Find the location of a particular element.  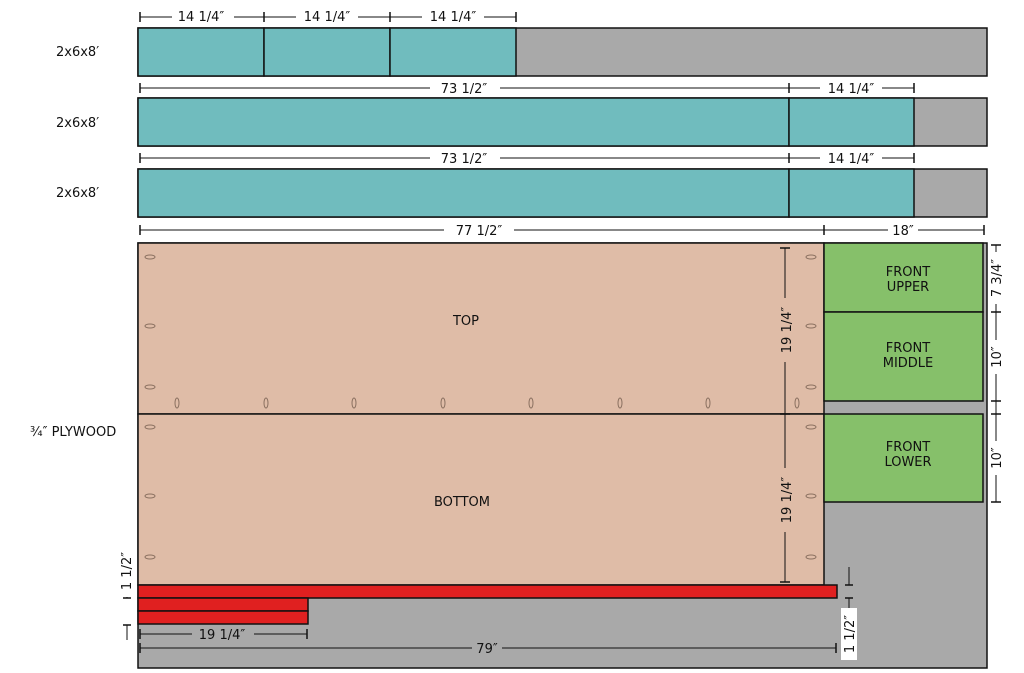

front-middle-label-line2: MIDDLE is located at coordinates (908, 363).